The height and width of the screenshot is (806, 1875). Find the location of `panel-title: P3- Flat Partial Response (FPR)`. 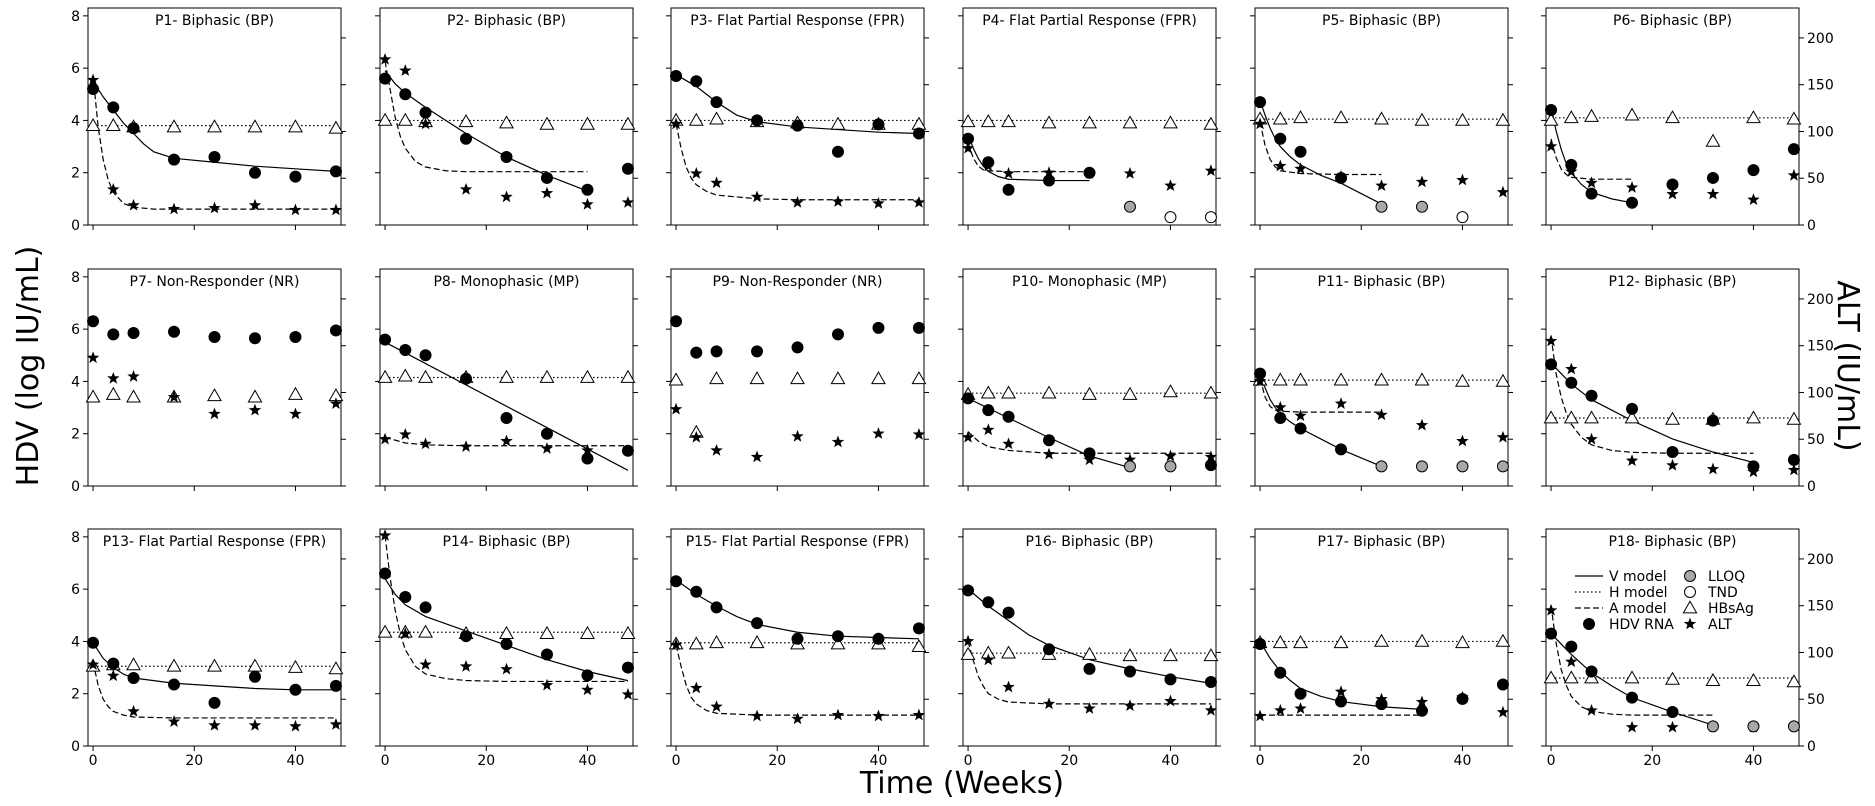

panel-title: P3- Flat Partial Response (FPR) is located at coordinates (797, 21).